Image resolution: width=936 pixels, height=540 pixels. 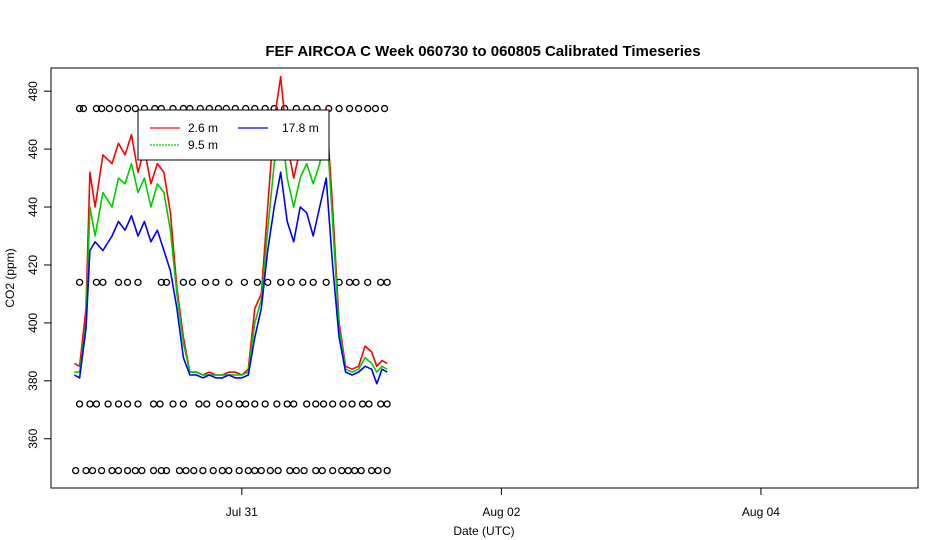 I want to click on x-tick-label: Aug 04, so click(x=761, y=512).